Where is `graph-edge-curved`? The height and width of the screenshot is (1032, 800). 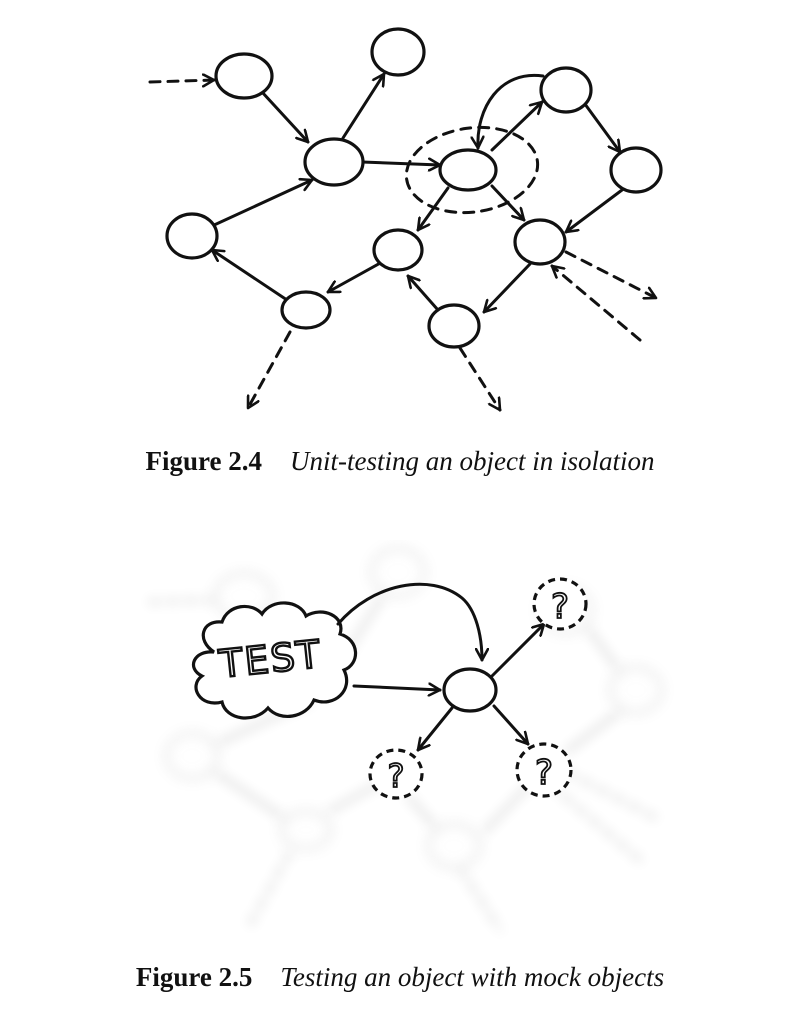
graph-edge-curved is located at coordinates (511, 111).